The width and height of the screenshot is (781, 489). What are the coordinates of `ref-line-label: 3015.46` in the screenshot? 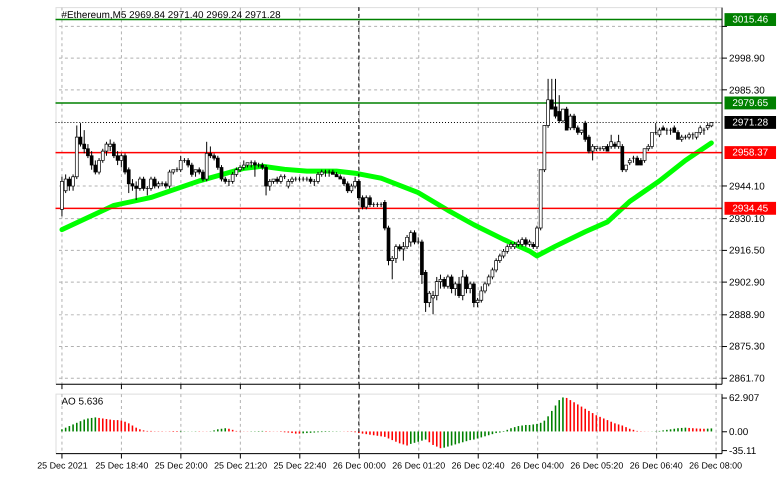 It's located at (750, 20).